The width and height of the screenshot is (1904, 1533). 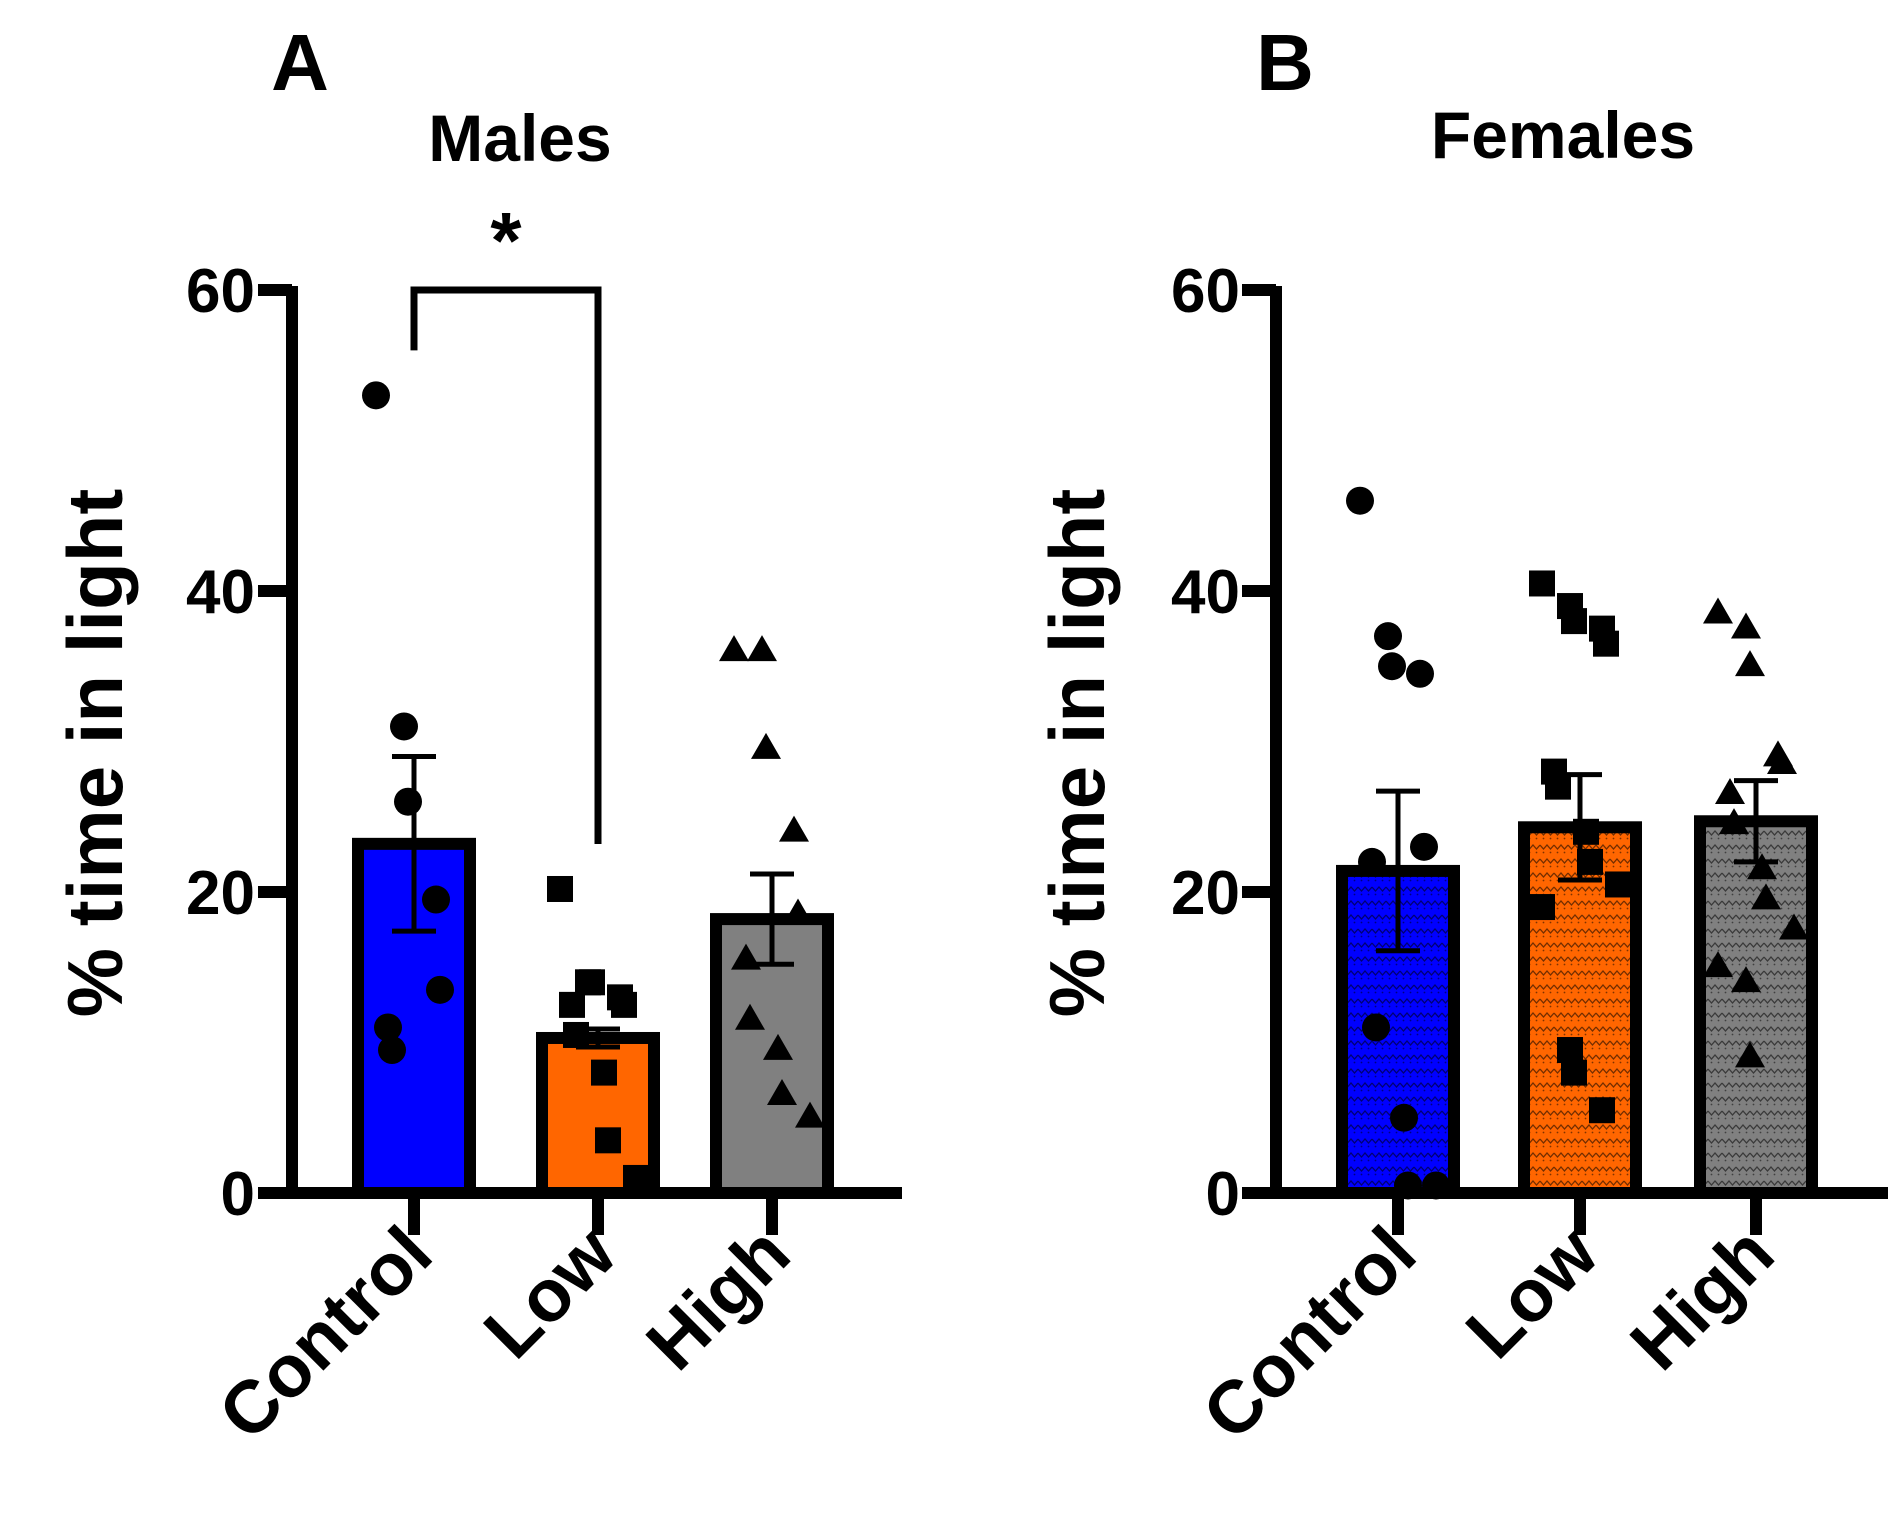 I want to click on bar-pattern-high, so click(x=1756, y=1007).